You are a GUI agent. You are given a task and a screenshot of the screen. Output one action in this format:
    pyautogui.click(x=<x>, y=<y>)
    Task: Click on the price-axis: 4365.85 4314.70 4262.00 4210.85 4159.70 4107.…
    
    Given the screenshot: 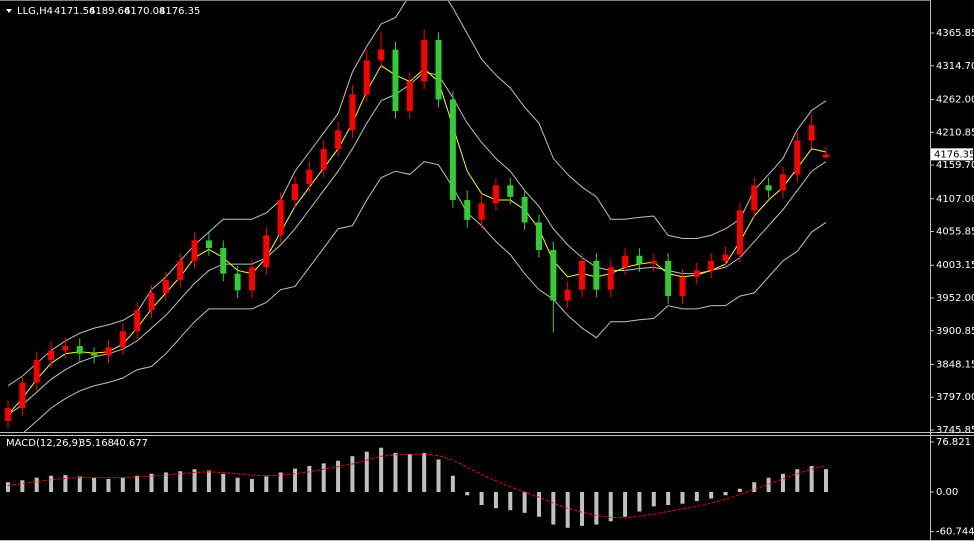 What is the action you would take?
    pyautogui.click(x=952, y=283)
    